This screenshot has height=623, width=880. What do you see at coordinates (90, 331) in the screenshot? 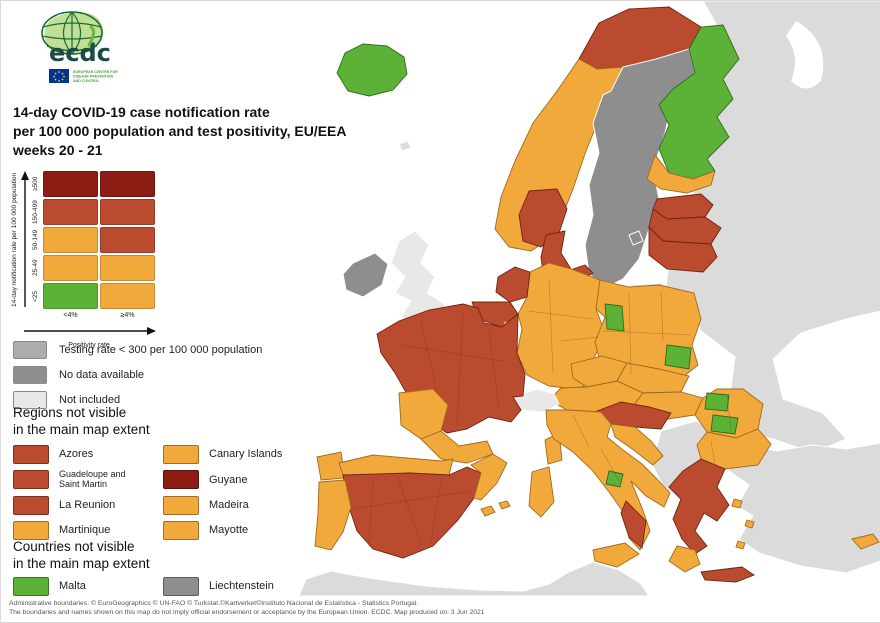
I see `x-axis-arrow` at bounding box center [90, 331].